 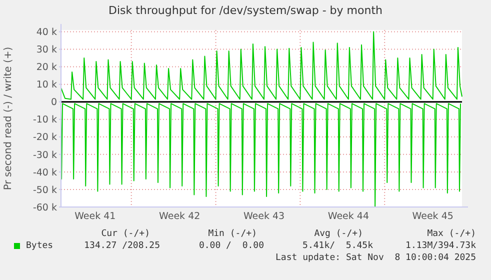 What do you see at coordinates (179, 216) in the screenshot?
I see `x-tick-label: Week 42` at bounding box center [179, 216].